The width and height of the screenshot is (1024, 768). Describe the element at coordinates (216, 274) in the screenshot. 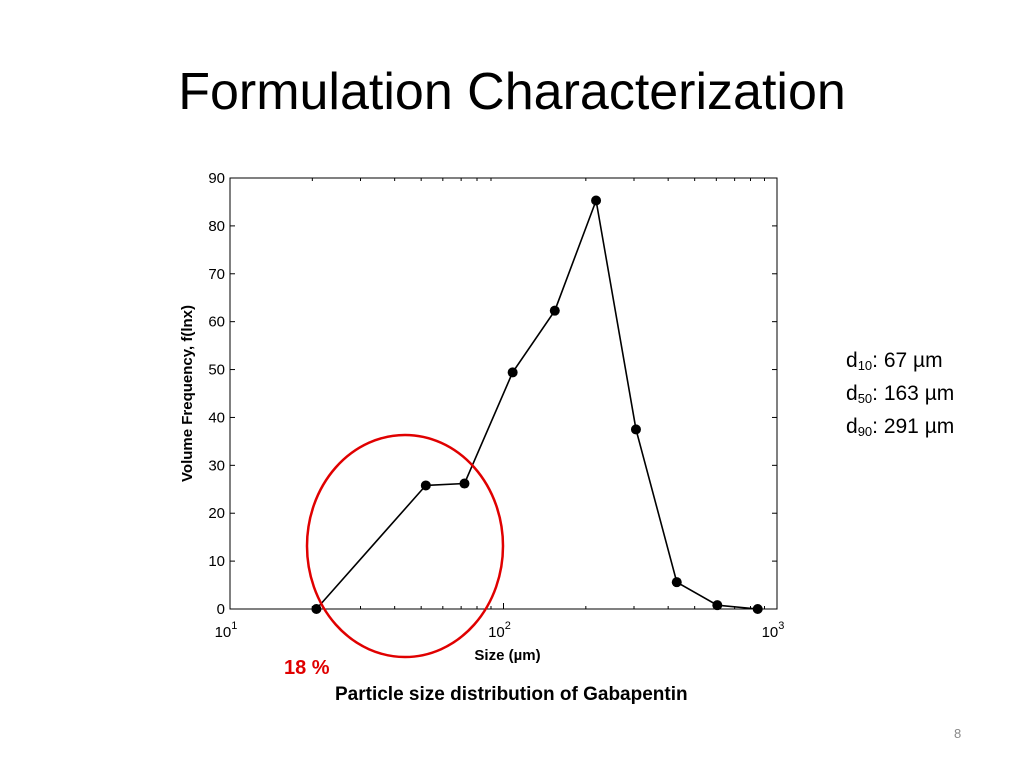

I see `y-tick-label: 70` at that location.